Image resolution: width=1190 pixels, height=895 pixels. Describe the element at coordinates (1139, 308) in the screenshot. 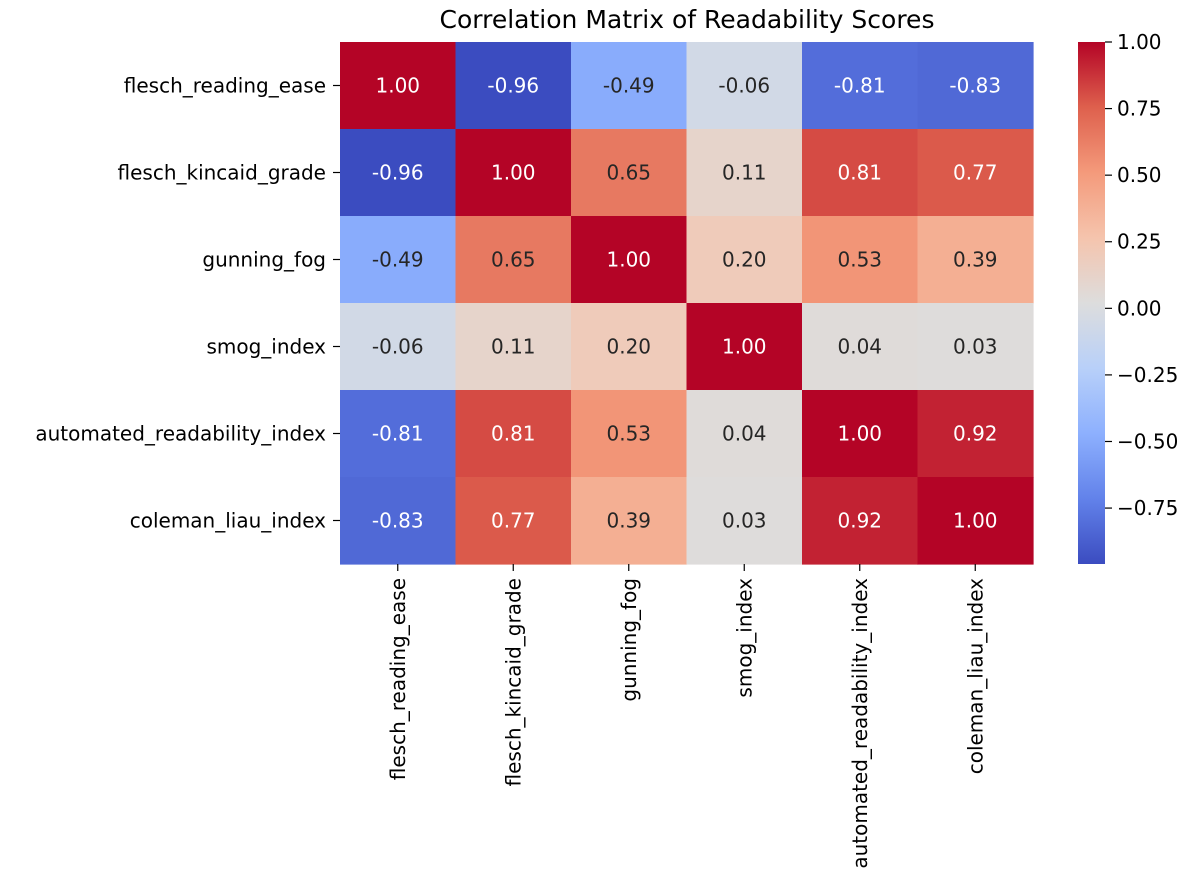

I see `colorbar-tick-label: 0.00` at that location.